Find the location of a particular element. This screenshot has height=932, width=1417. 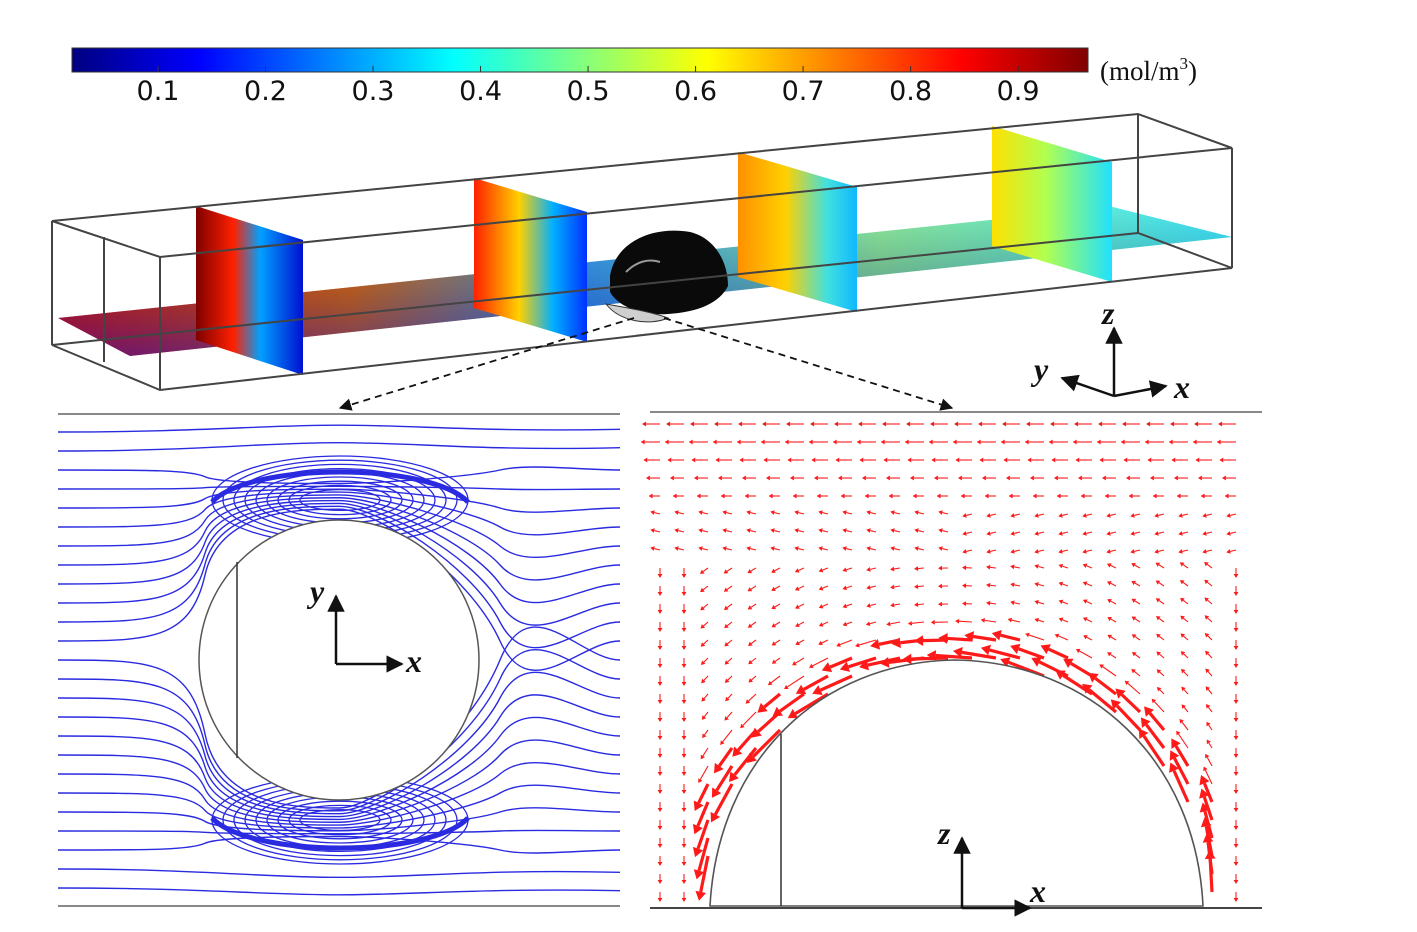

panel-side-z-label: z is located at coordinates (944, 833).